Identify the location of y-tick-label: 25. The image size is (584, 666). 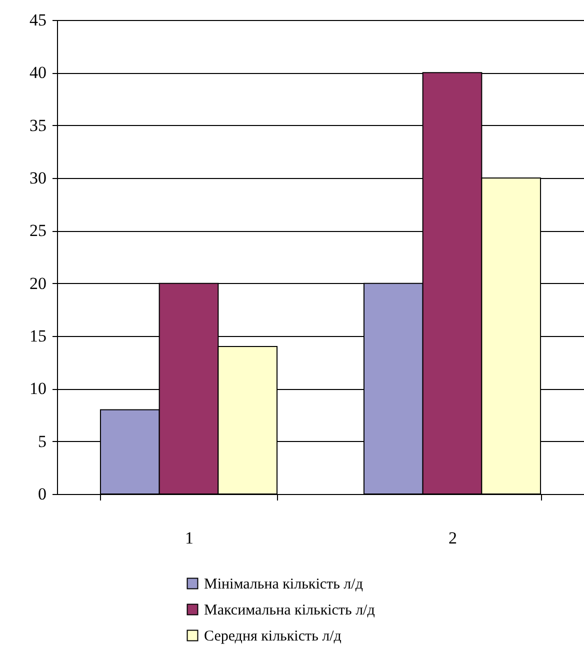
(38, 230).